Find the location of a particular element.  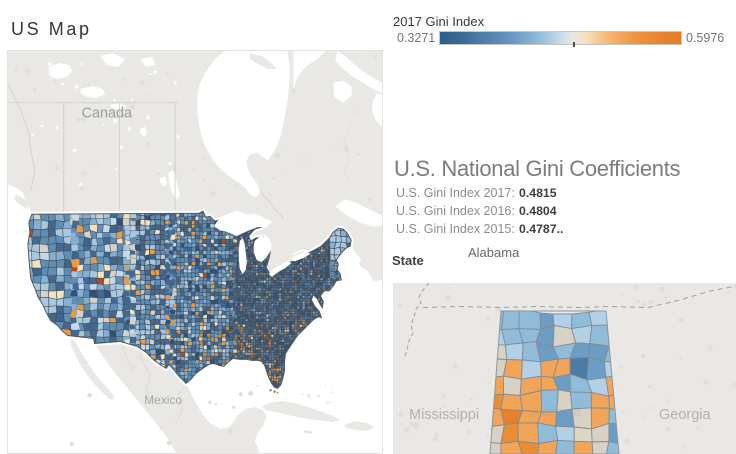

svg-text: Alabama is located at coordinates (555, 412).